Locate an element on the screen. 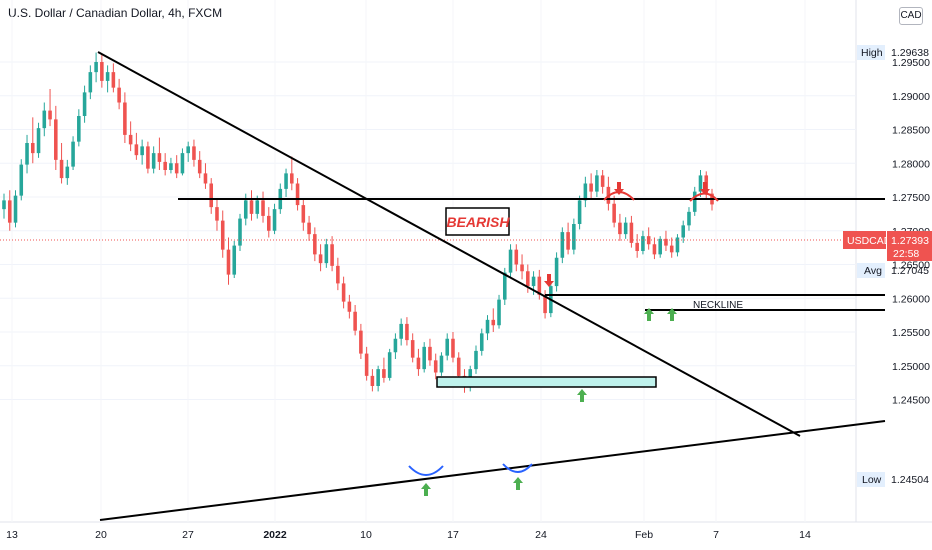  y-tick-label: 1.26500 is located at coordinates (911, 266).